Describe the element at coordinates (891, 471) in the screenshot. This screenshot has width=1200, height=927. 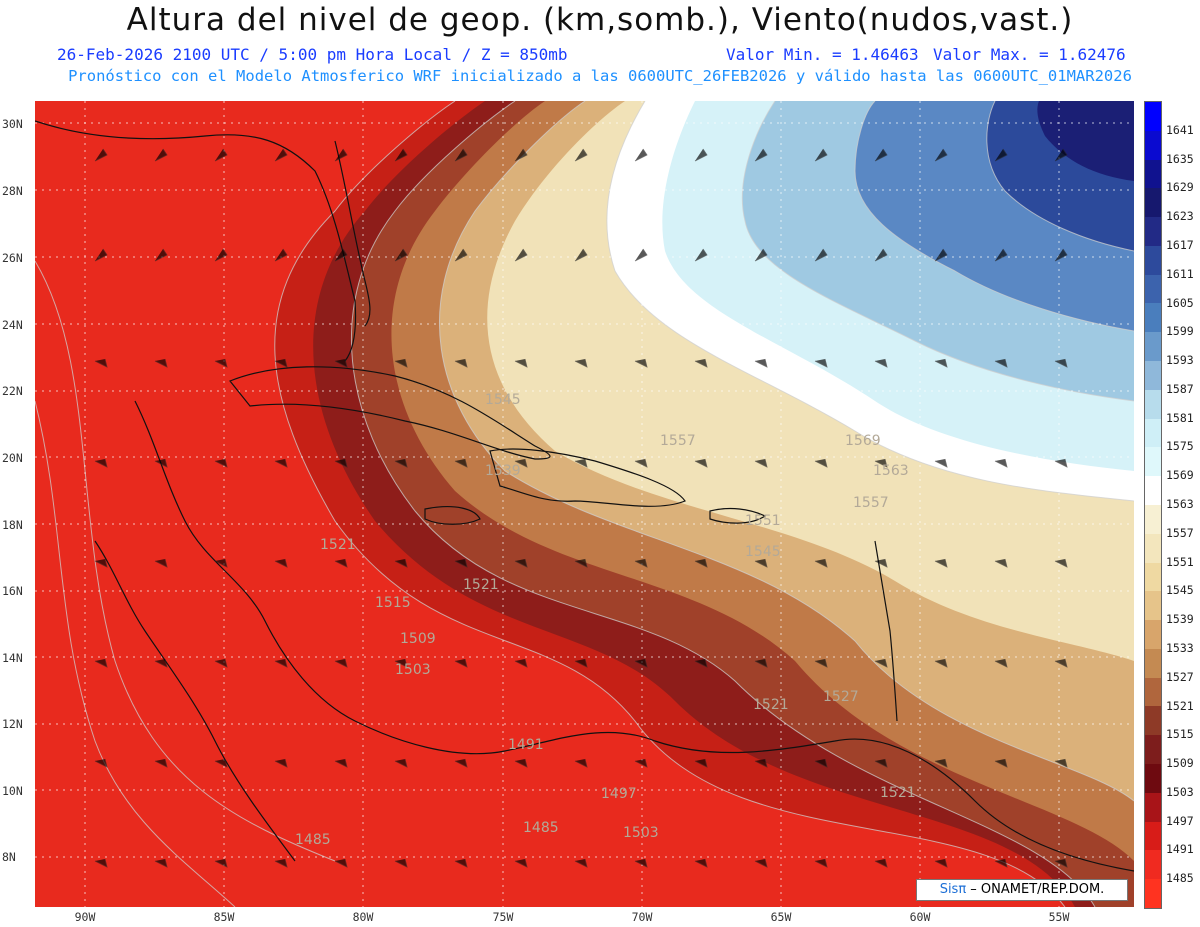
I see `contour-label: 1563` at that location.